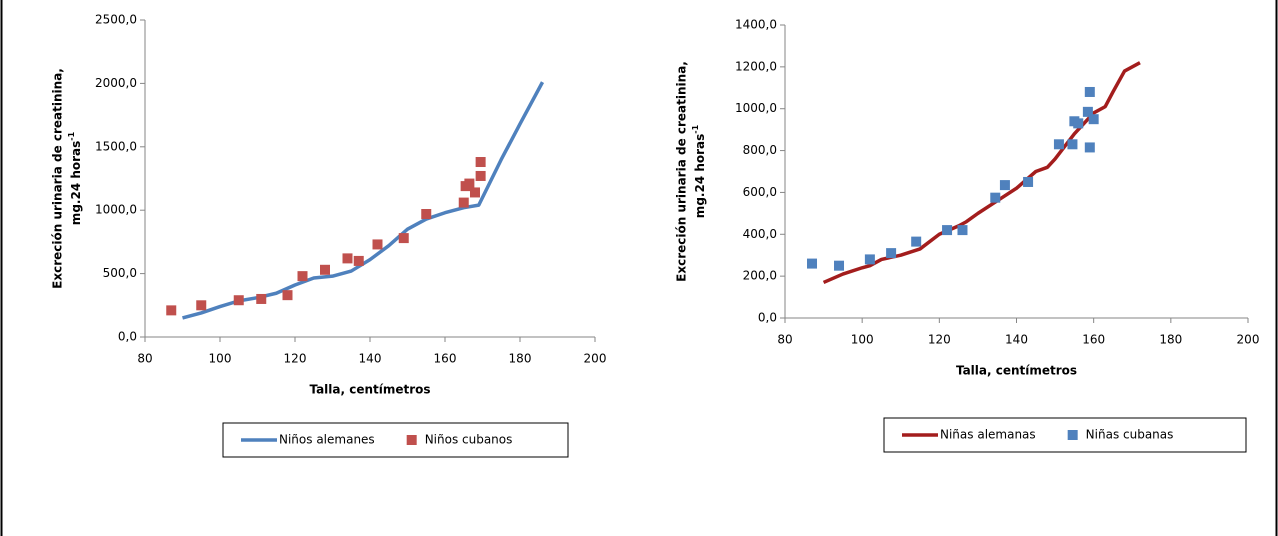 The width and height of the screenshot is (1278, 536). Describe the element at coordinates (120, 273) in the screenshot. I see `y-tick-label: 500,0` at that location.